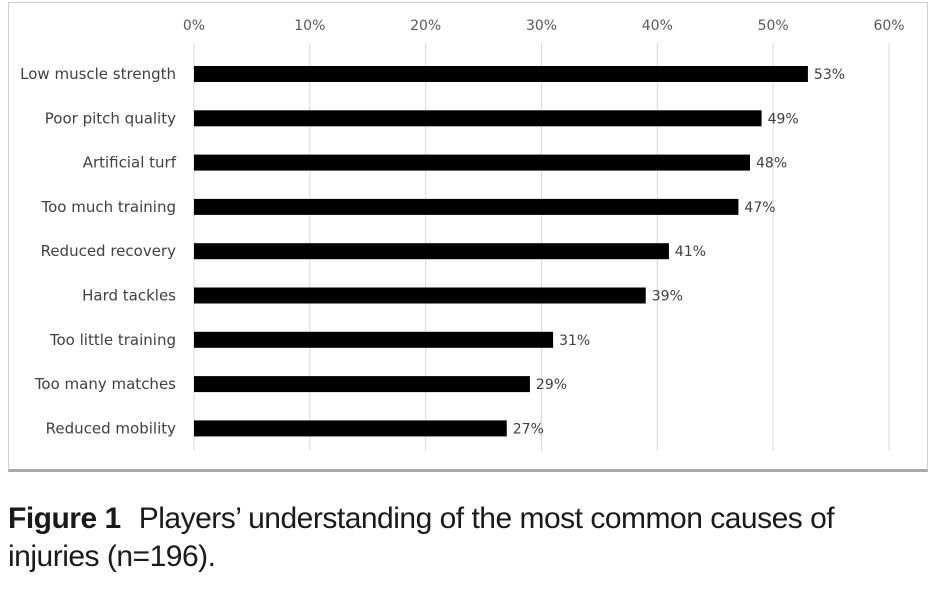  I want to click on category-label: Low muscle strength, so click(98, 74).